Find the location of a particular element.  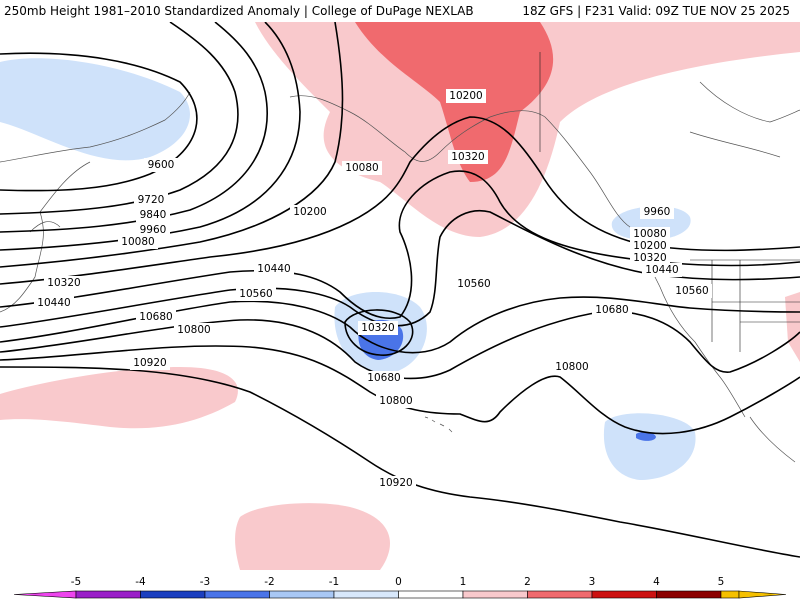

label-9600: 9600 is located at coordinates (161, 165).